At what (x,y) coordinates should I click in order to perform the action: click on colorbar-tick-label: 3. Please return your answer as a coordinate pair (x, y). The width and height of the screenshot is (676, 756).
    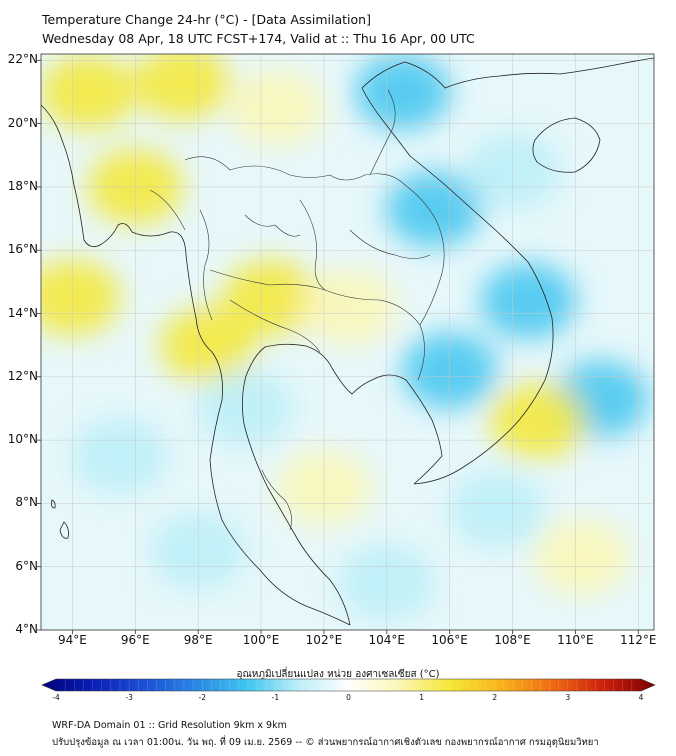
    Looking at the image, I should click on (568, 697).